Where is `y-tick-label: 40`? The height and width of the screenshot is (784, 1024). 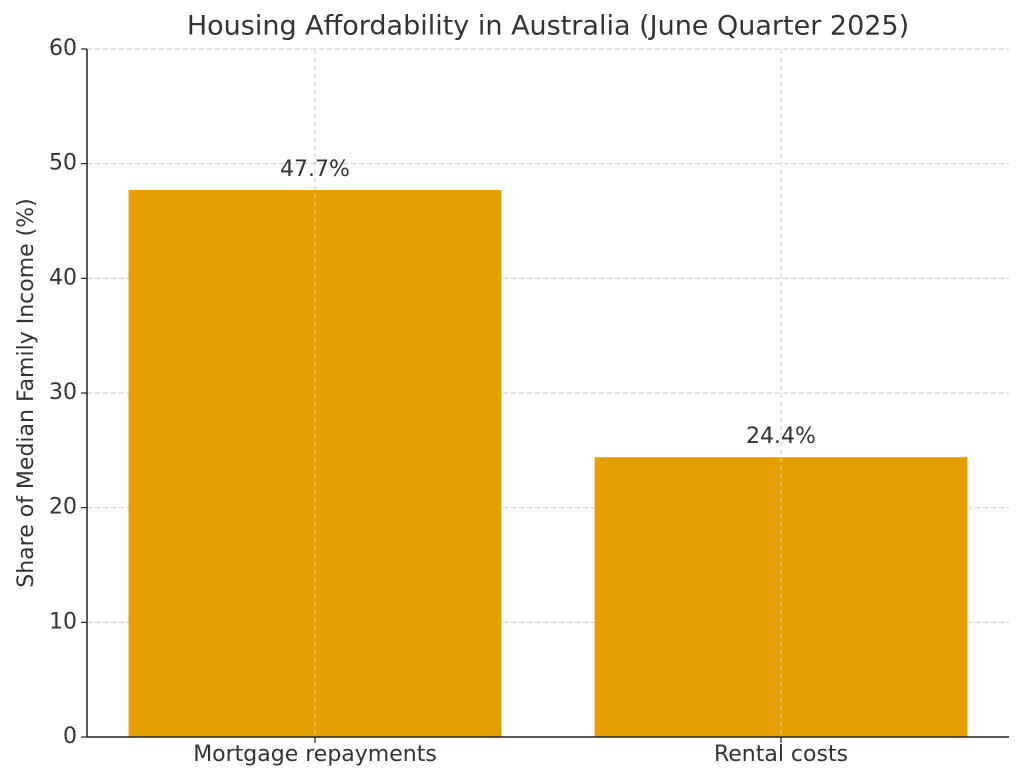
y-tick-label: 40 is located at coordinates (63, 277).